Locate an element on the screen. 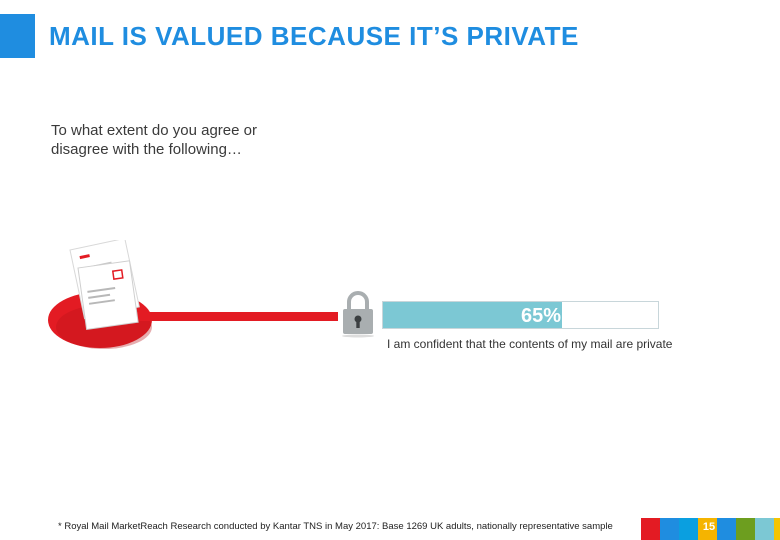  title-bar: MAIL IS VALUED BECAUSE IT’S PRIVATE is located at coordinates (342, 36).